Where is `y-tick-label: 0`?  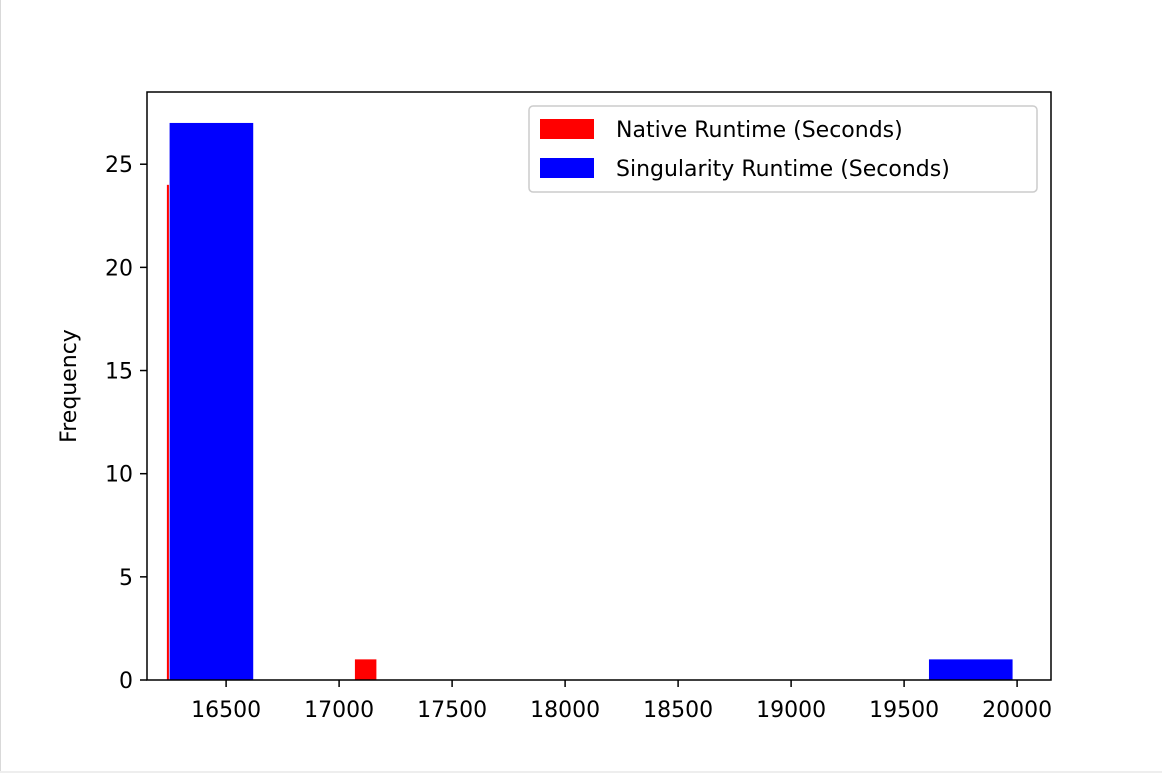 y-tick-label: 0 is located at coordinates (126, 681).